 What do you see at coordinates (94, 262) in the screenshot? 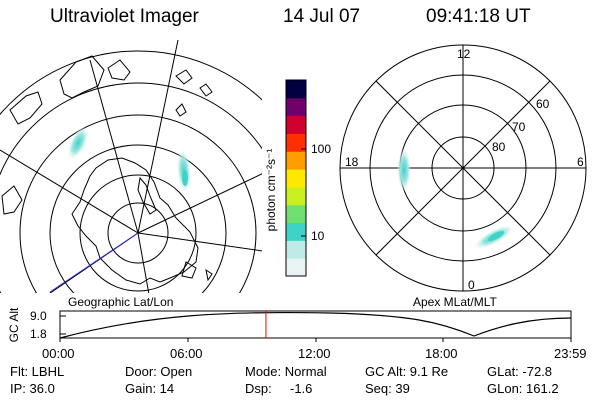
I see `orbit-track` at bounding box center [94, 262].